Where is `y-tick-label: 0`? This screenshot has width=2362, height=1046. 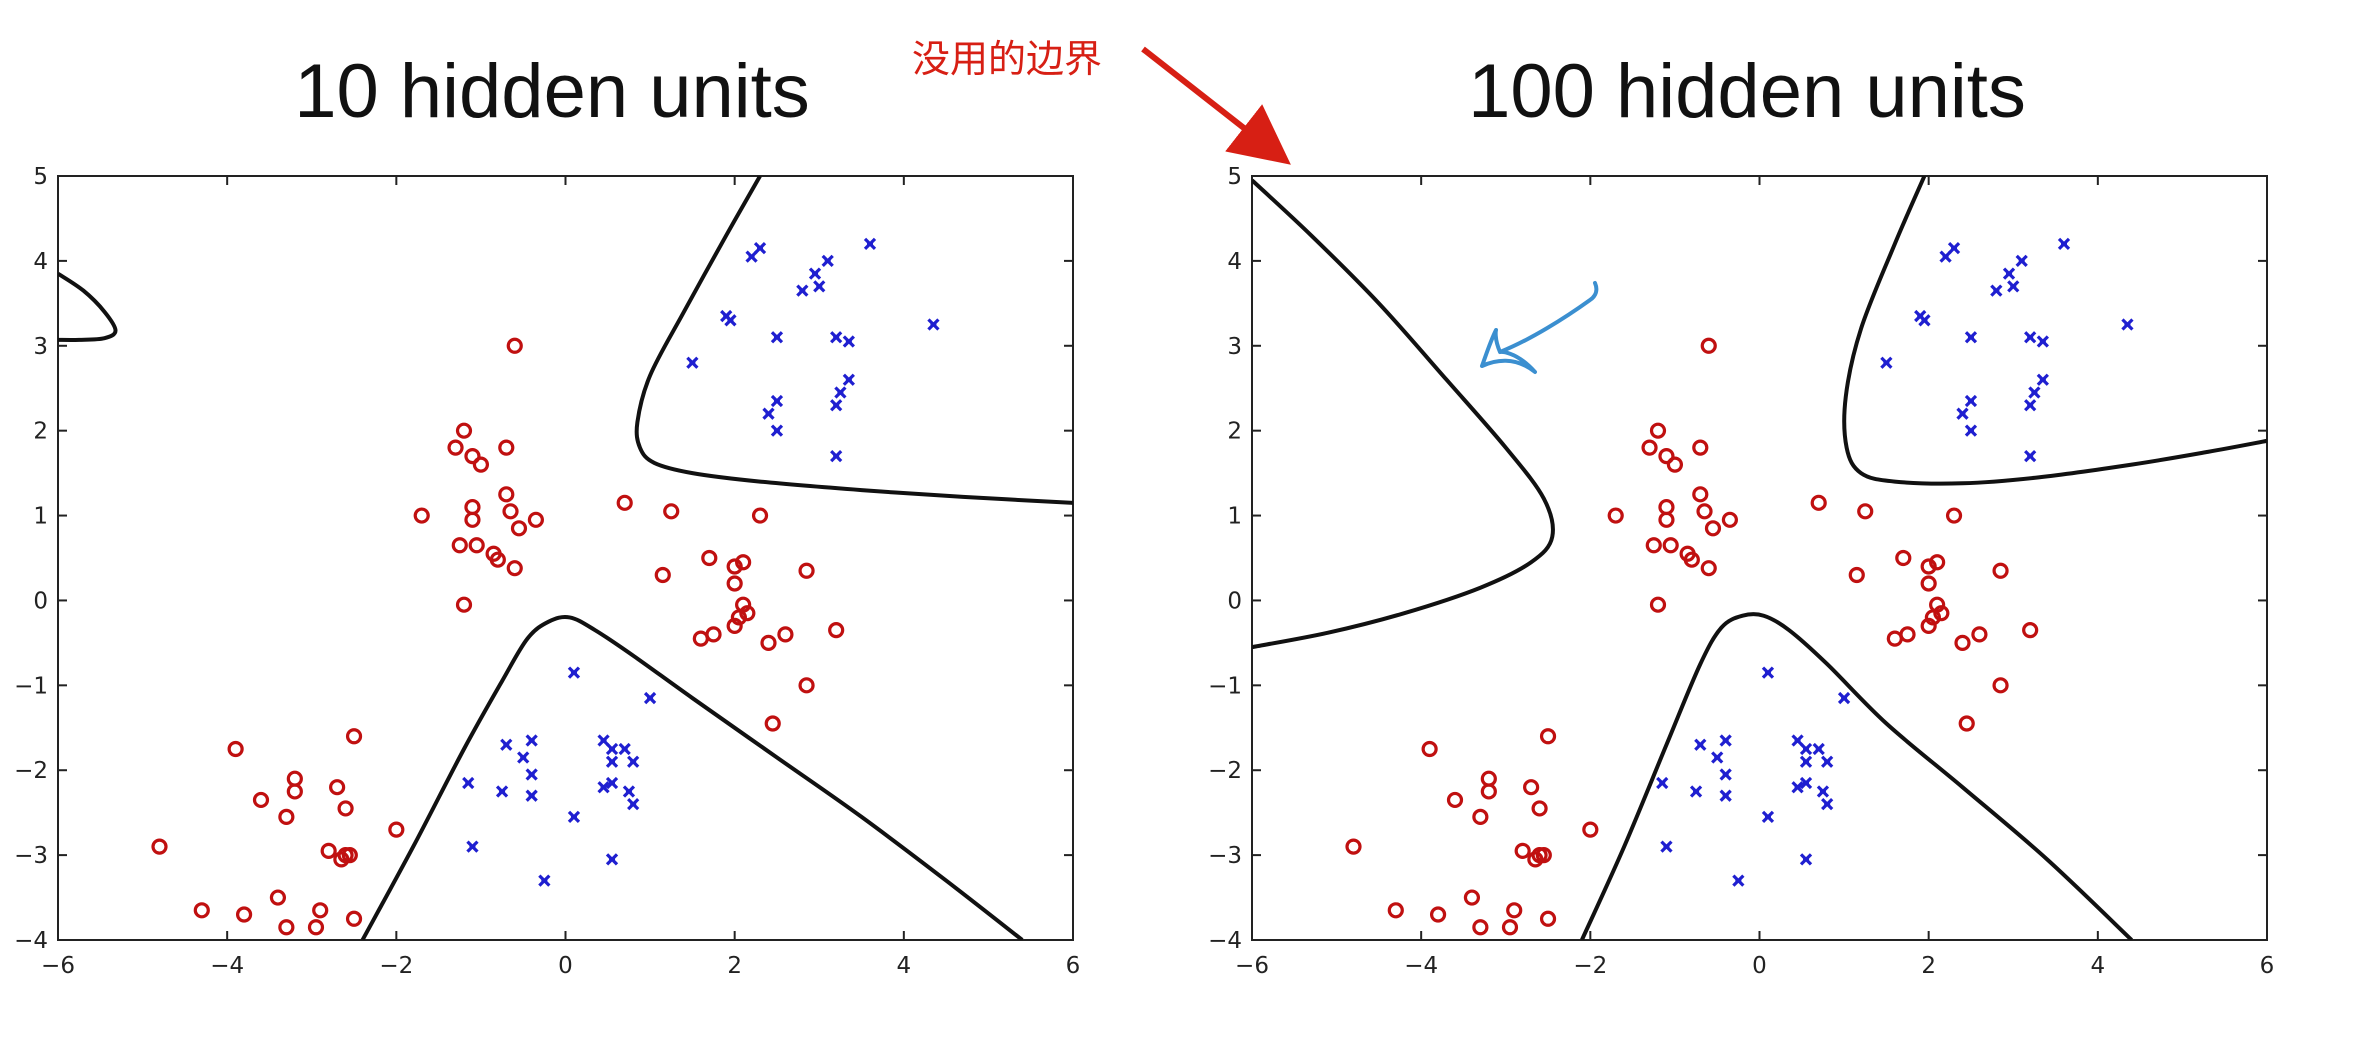
y-tick-label: 0 is located at coordinates (1234, 601).